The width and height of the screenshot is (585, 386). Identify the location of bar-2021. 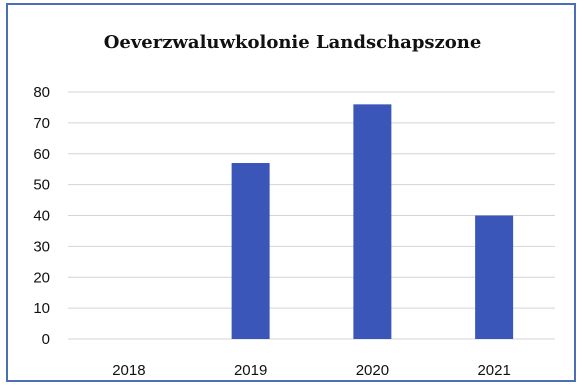
(494, 277).